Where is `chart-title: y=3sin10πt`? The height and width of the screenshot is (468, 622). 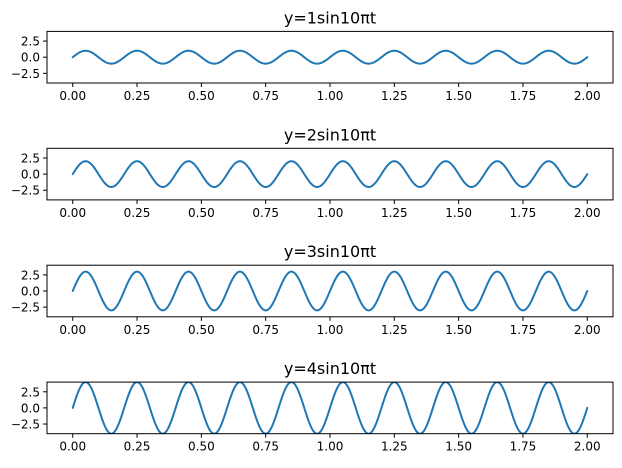 chart-title: y=3sin10πt is located at coordinates (330, 251).